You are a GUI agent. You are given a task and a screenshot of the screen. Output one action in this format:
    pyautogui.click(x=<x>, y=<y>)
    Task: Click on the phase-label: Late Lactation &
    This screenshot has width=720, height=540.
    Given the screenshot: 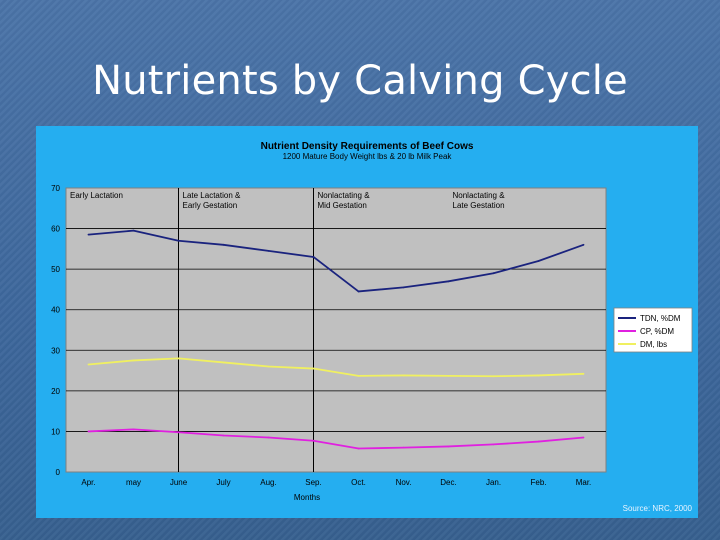 What is the action you would take?
    pyautogui.click(x=212, y=195)
    